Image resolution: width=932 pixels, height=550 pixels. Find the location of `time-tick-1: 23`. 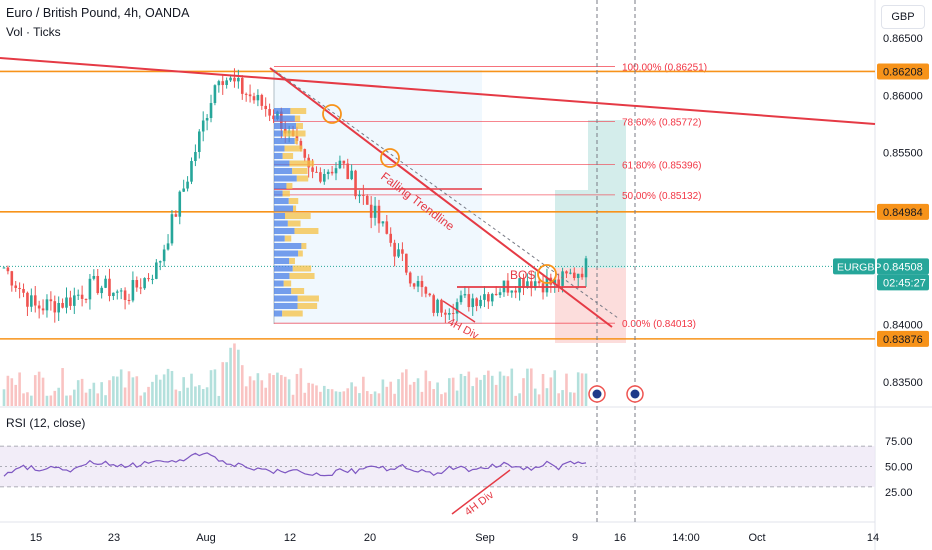

time-tick-1: 23 is located at coordinates (114, 538).